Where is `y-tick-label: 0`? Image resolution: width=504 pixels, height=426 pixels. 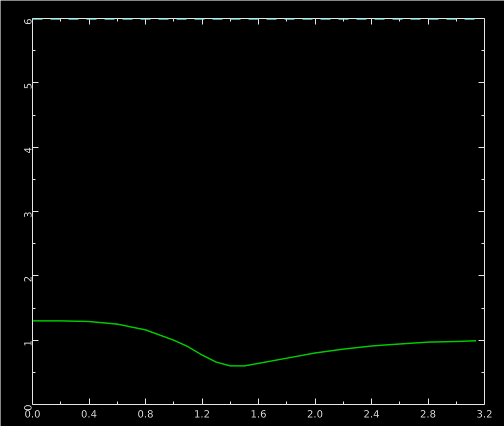
y-tick-label: 0 is located at coordinates (29, 407).